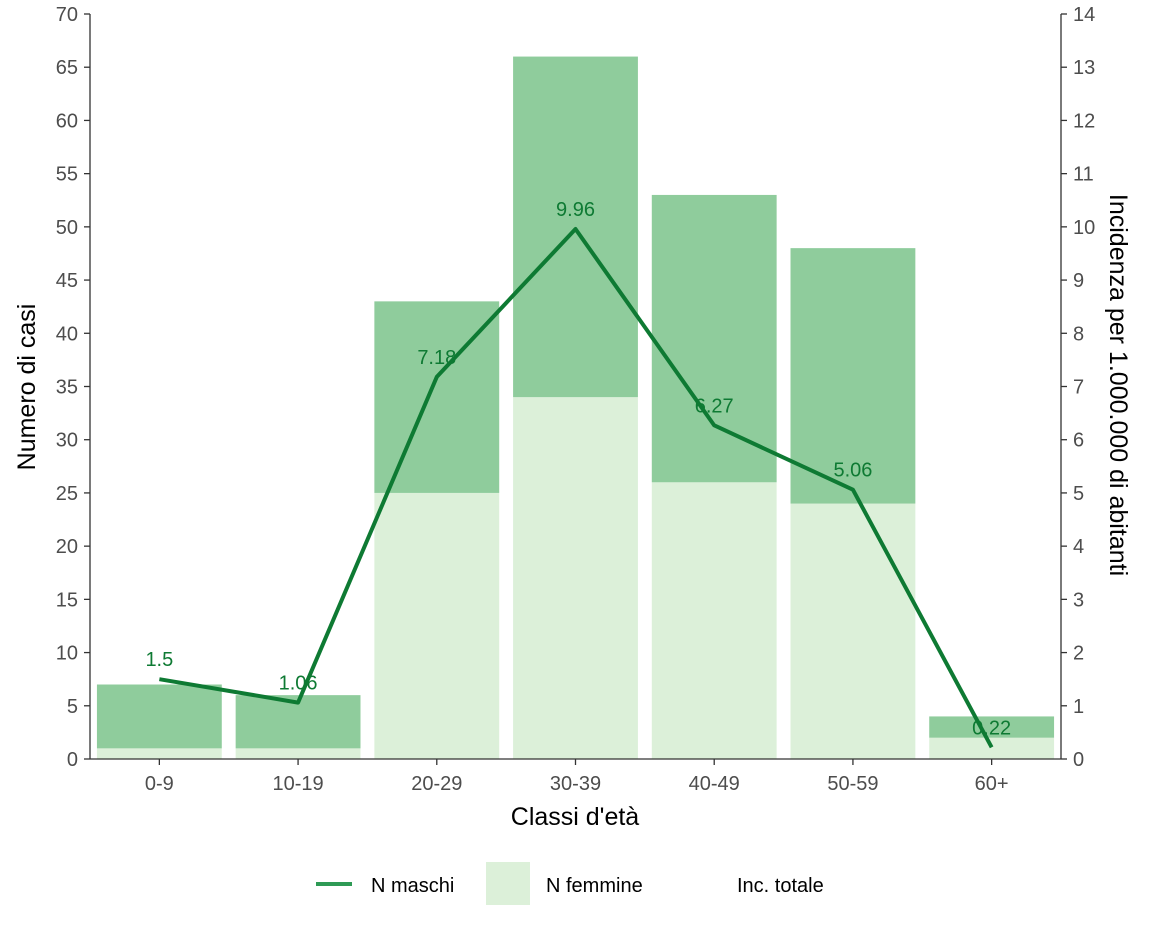 The height and width of the screenshot is (926, 1152). I want to click on legend-swatch-n-femmine, so click(508, 883).